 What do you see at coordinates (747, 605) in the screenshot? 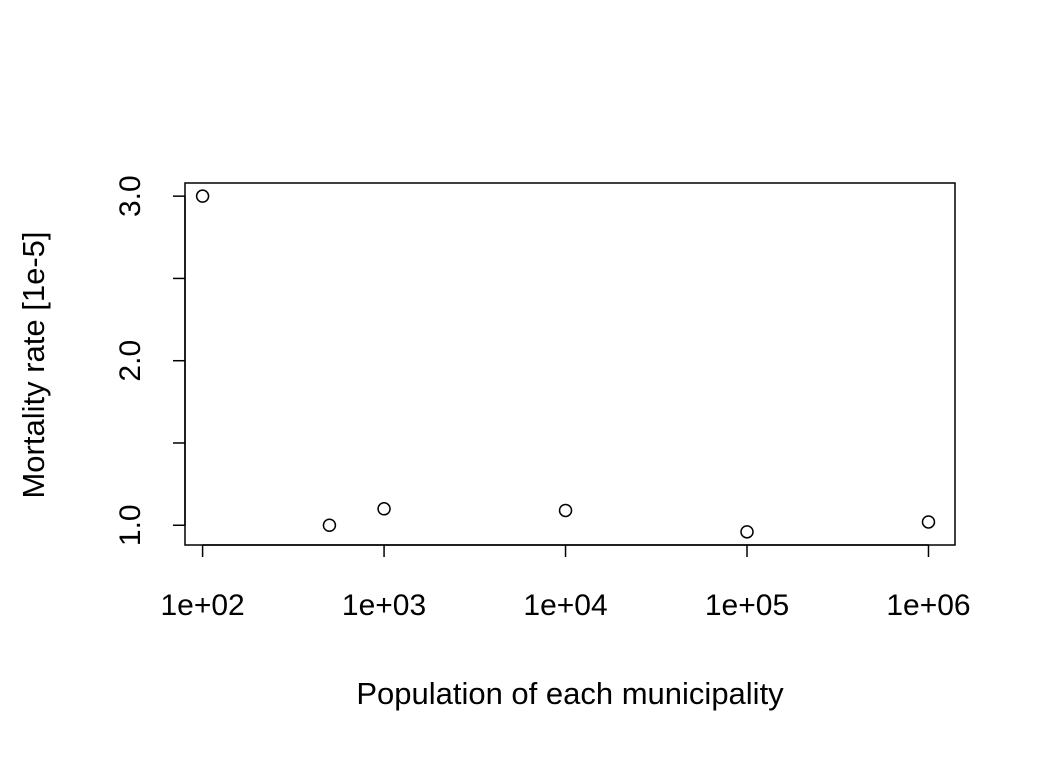
I see `x-tick-label: 1e+05` at bounding box center [747, 605].